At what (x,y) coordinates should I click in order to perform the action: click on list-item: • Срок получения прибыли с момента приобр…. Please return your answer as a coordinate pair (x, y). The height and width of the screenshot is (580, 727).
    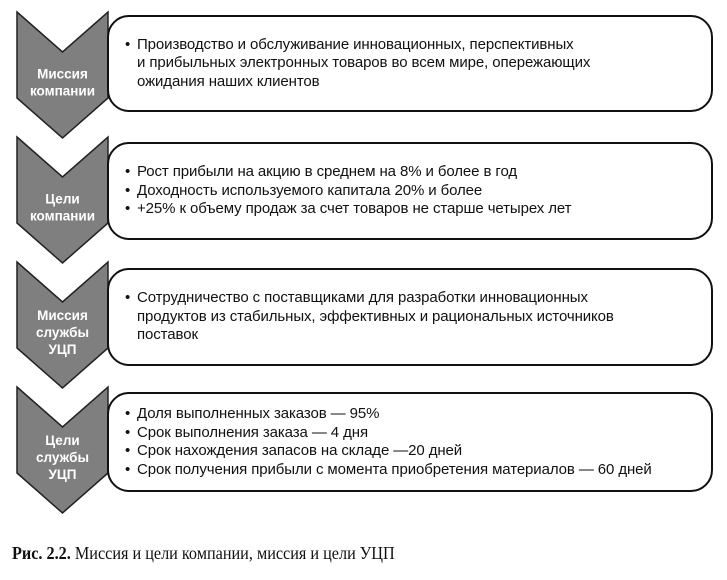
    Looking at the image, I should click on (418, 470).